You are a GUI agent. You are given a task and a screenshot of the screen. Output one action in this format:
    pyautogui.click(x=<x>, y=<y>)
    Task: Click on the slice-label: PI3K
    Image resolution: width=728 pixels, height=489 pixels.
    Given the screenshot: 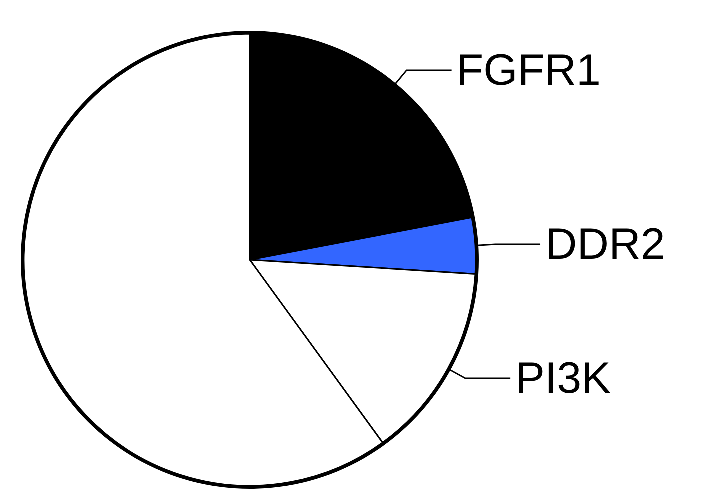 What is the action you would take?
    pyautogui.click(x=563, y=379)
    